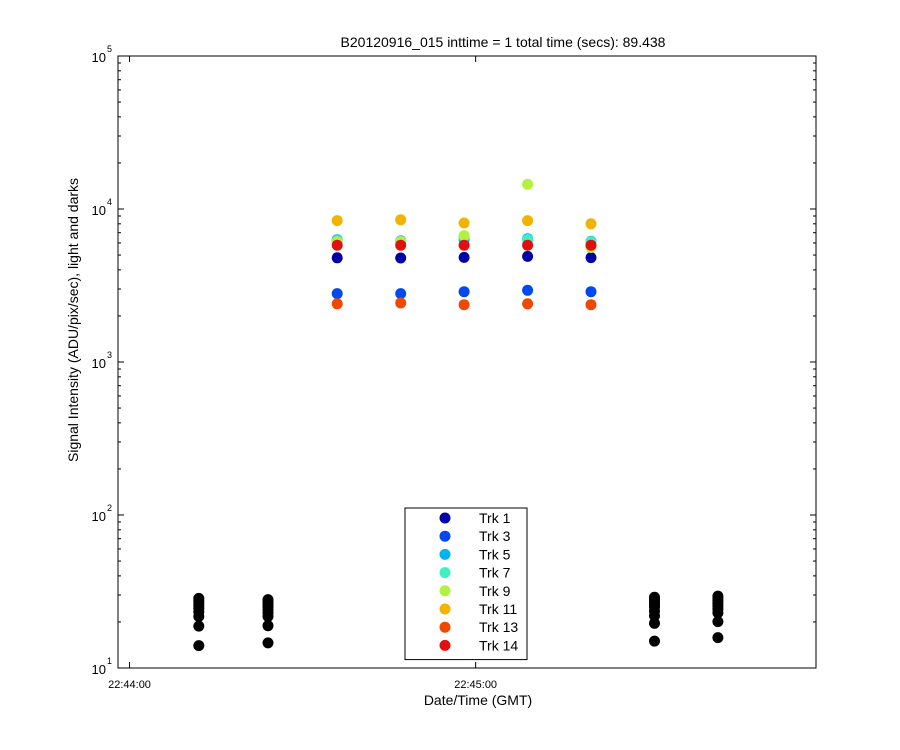  What do you see at coordinates (495, 554) in the screenshot?
I see `legend-label: Trk 5` at bounding box center [495, 554].